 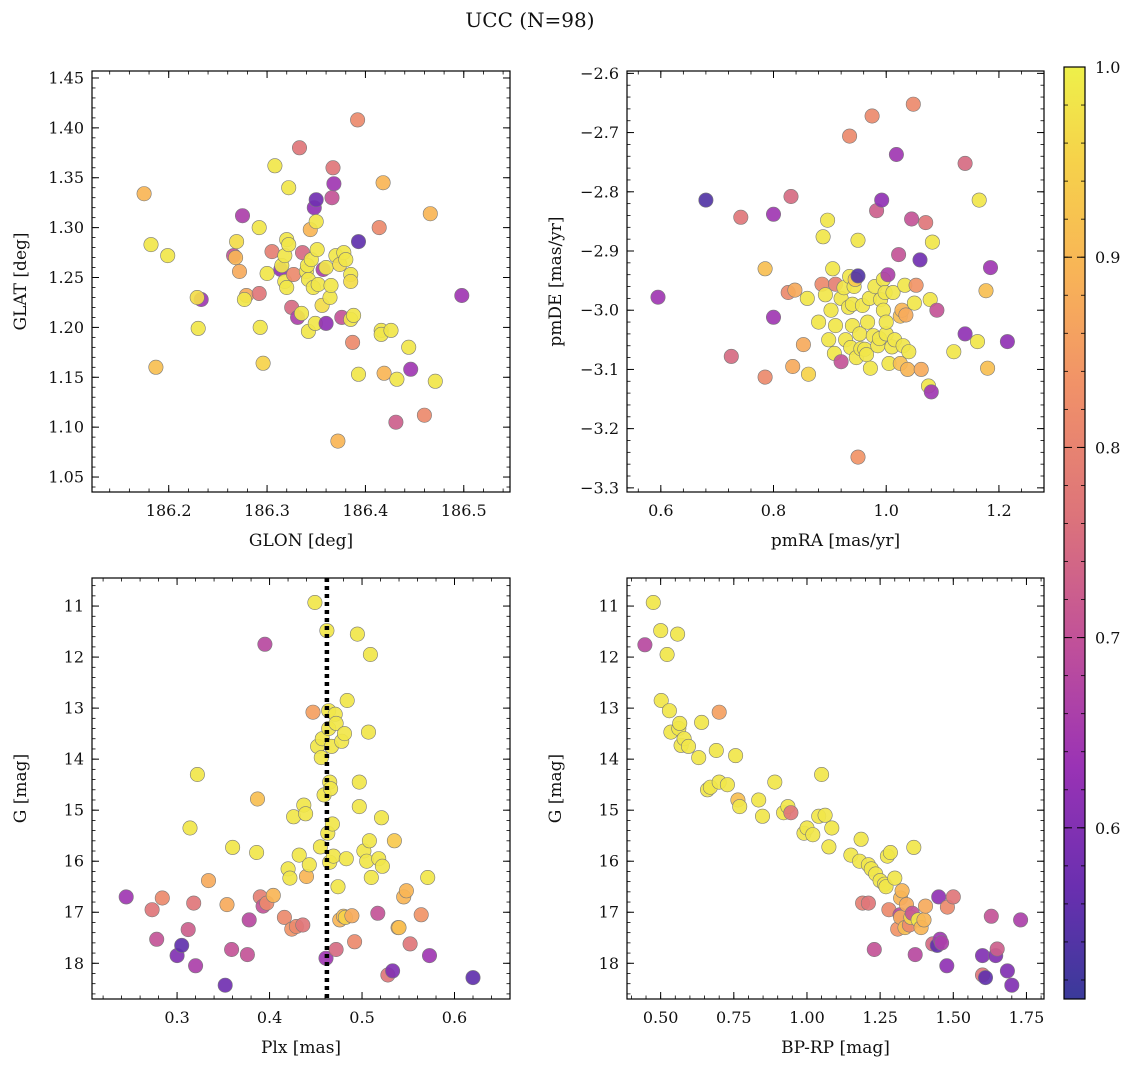 I want to click on y-tick-label: 11, so click(x=74, y=606).